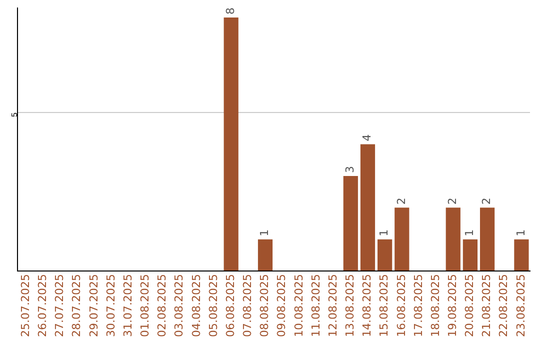  Describe the element at coordinates (111, 306) in the screenshot. I see `x-tick-label: 30.07.2025` at that location.